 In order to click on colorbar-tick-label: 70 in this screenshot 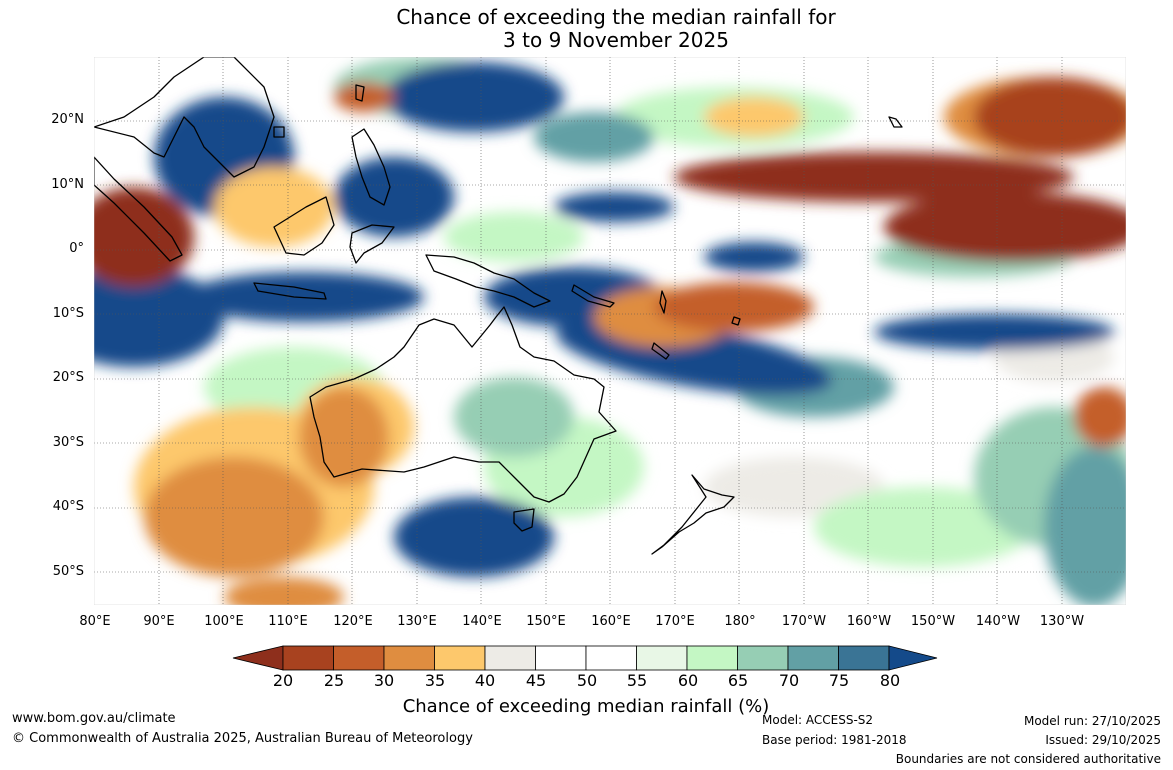, I will do `click(789, 680)`.